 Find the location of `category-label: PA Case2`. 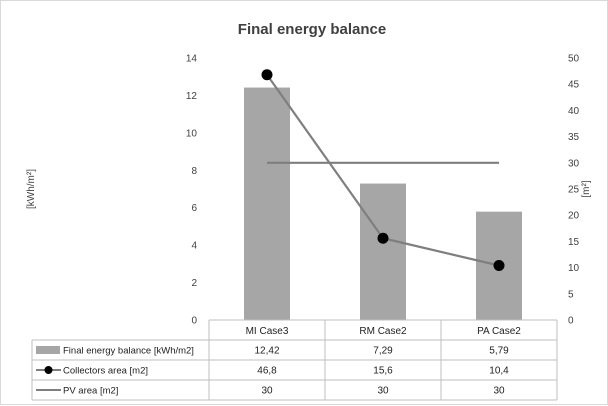

category-label: PA Case2 is located at coordinates (499, 331).